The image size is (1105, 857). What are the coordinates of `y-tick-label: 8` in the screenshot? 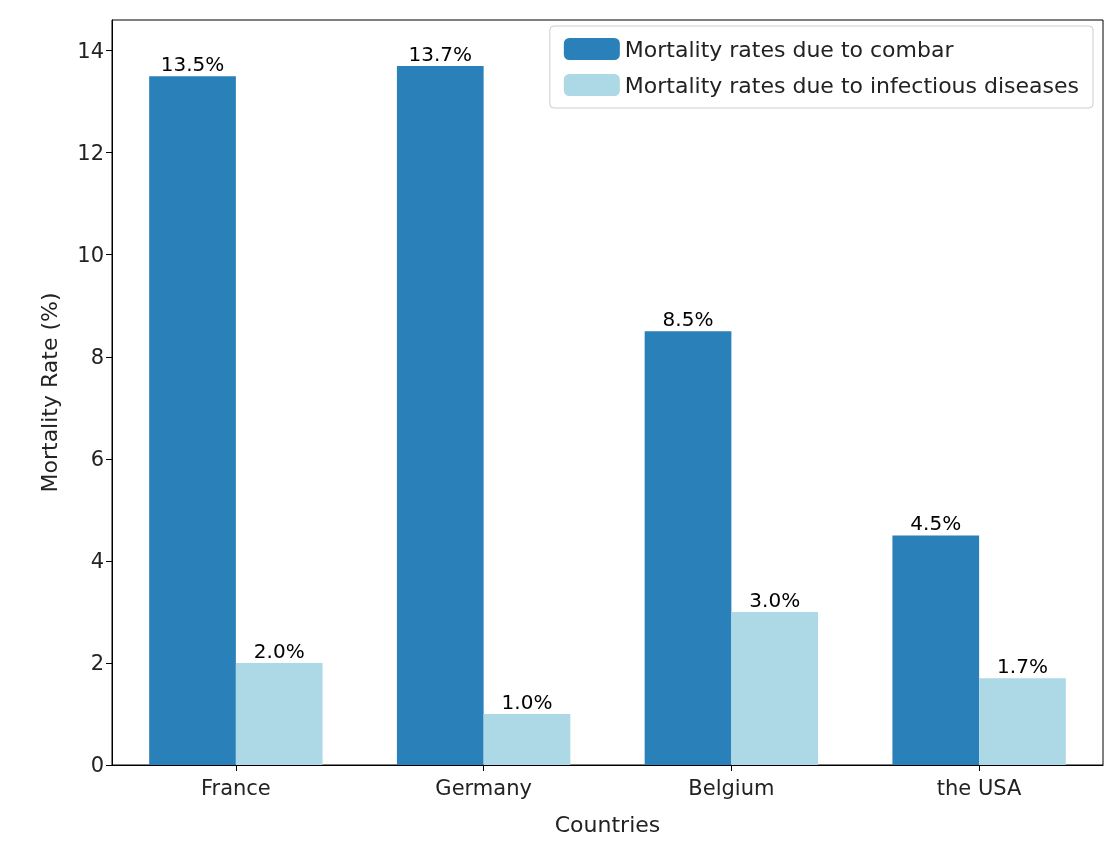 It's located at (97, 356).